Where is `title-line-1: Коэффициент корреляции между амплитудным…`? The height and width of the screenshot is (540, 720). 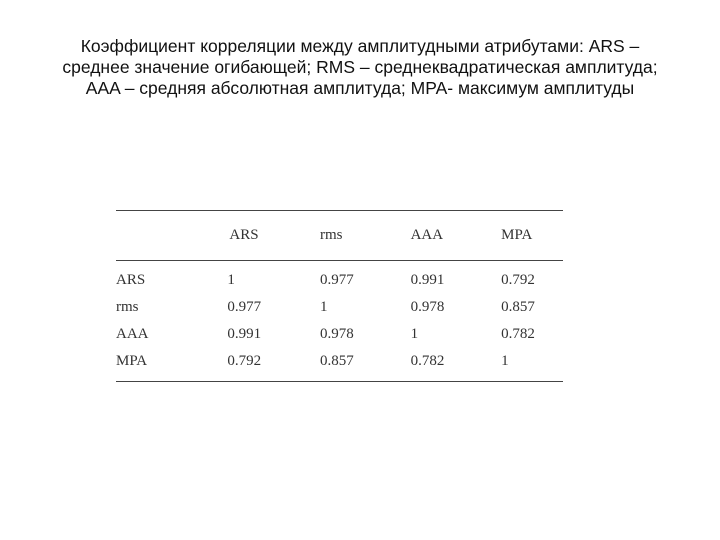 title-line-1: Коэффициент корреляции между амплитудным… is located at coordinates (360, 46).